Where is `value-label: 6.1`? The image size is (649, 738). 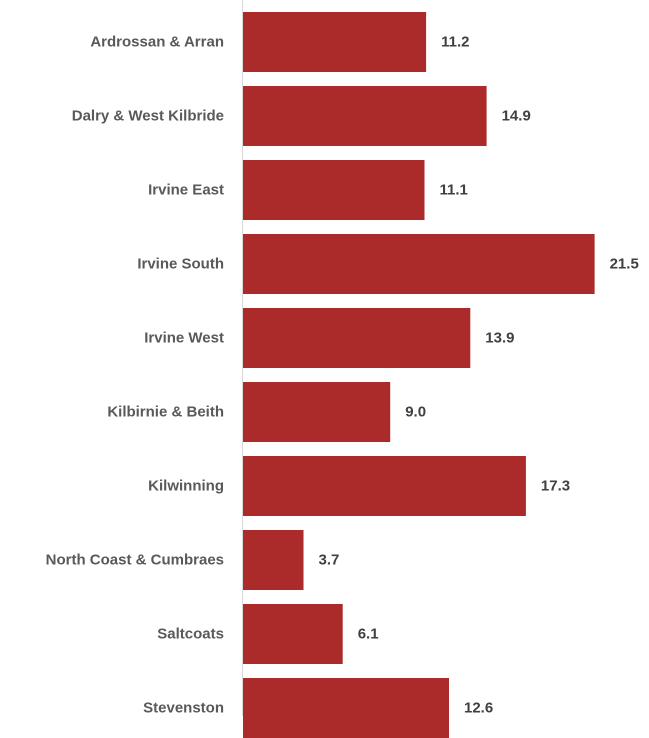
value-label: 6.1 is located at coordinates (368, 634).